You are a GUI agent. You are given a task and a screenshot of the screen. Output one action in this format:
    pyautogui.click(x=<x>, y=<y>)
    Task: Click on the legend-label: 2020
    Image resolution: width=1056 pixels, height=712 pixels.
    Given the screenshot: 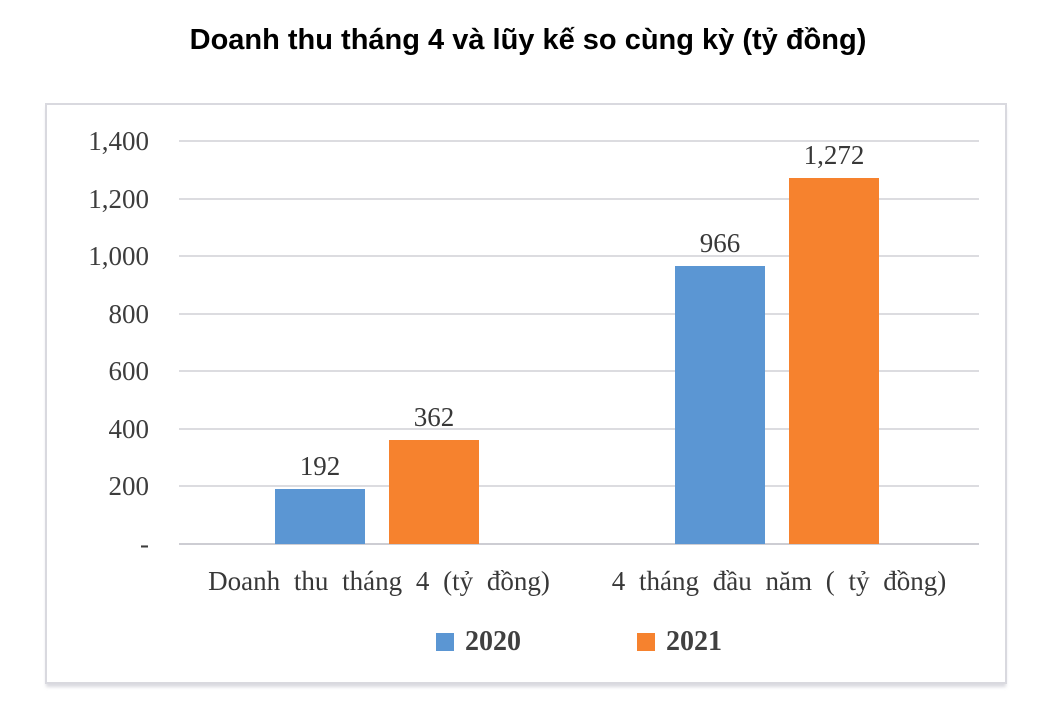 What is the action you would take?
    pyautogui.click(x=493, y=641)
    